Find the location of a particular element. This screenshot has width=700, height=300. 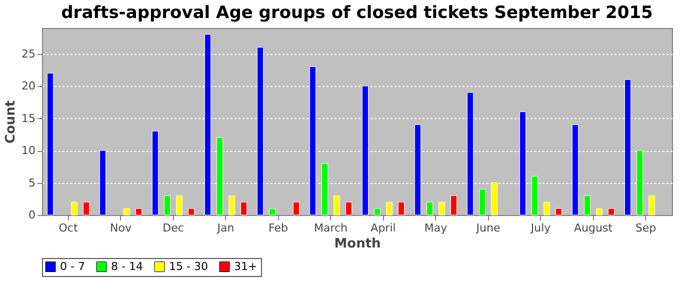

x-tick-label: March is located at coordinates (331, 228).